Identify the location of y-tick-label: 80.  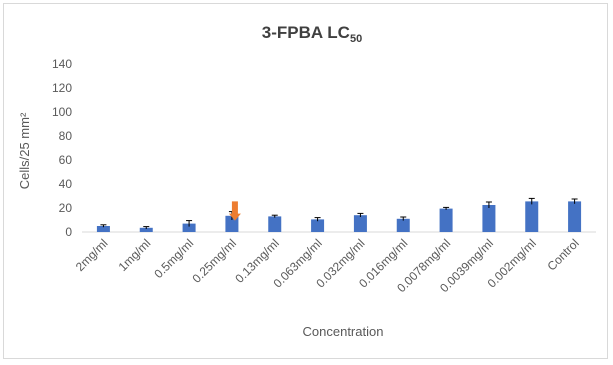
(66, 136).